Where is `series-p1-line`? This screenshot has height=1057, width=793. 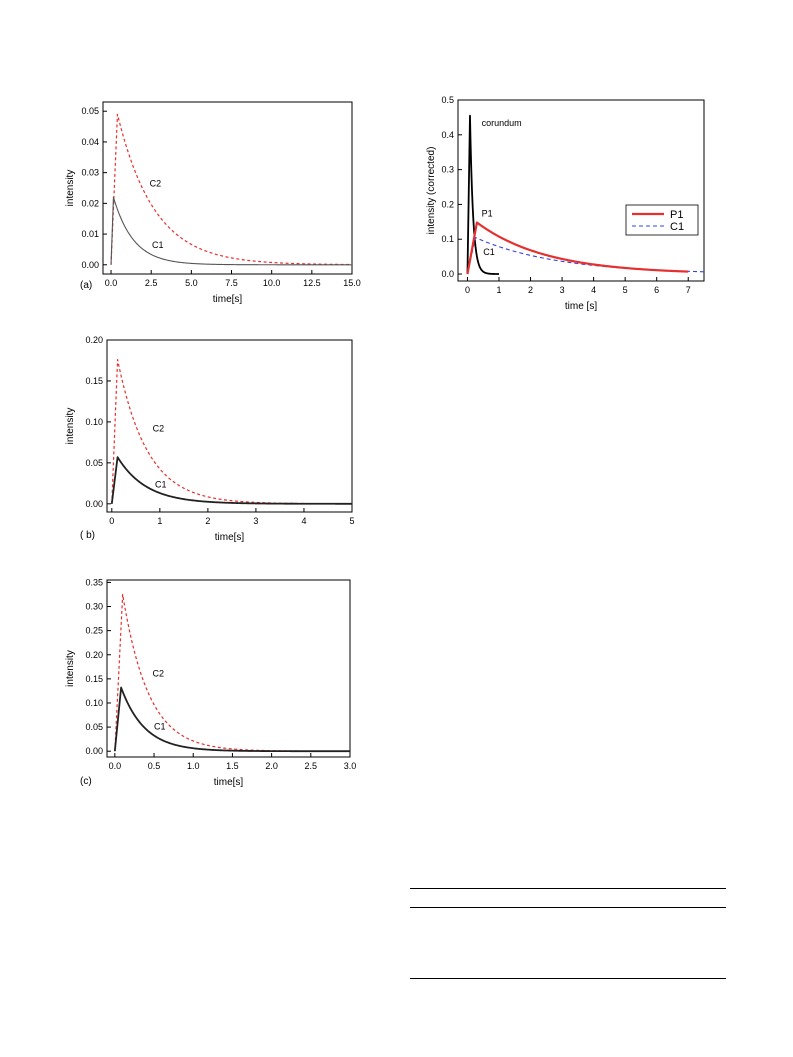
series-p1-line is located at coordinates (577, 248).